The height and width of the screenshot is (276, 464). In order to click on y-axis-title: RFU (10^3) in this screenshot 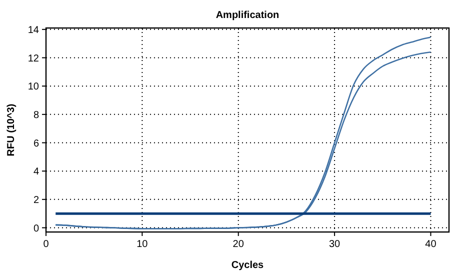, I will do `click(11, 130)`.